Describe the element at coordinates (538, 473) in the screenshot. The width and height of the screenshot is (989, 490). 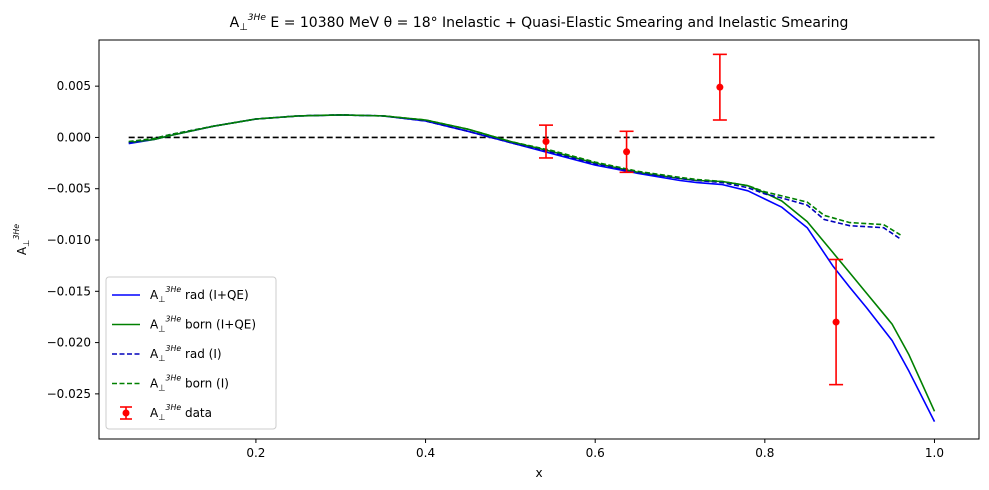
I see `x-axis-label: x` at that location.